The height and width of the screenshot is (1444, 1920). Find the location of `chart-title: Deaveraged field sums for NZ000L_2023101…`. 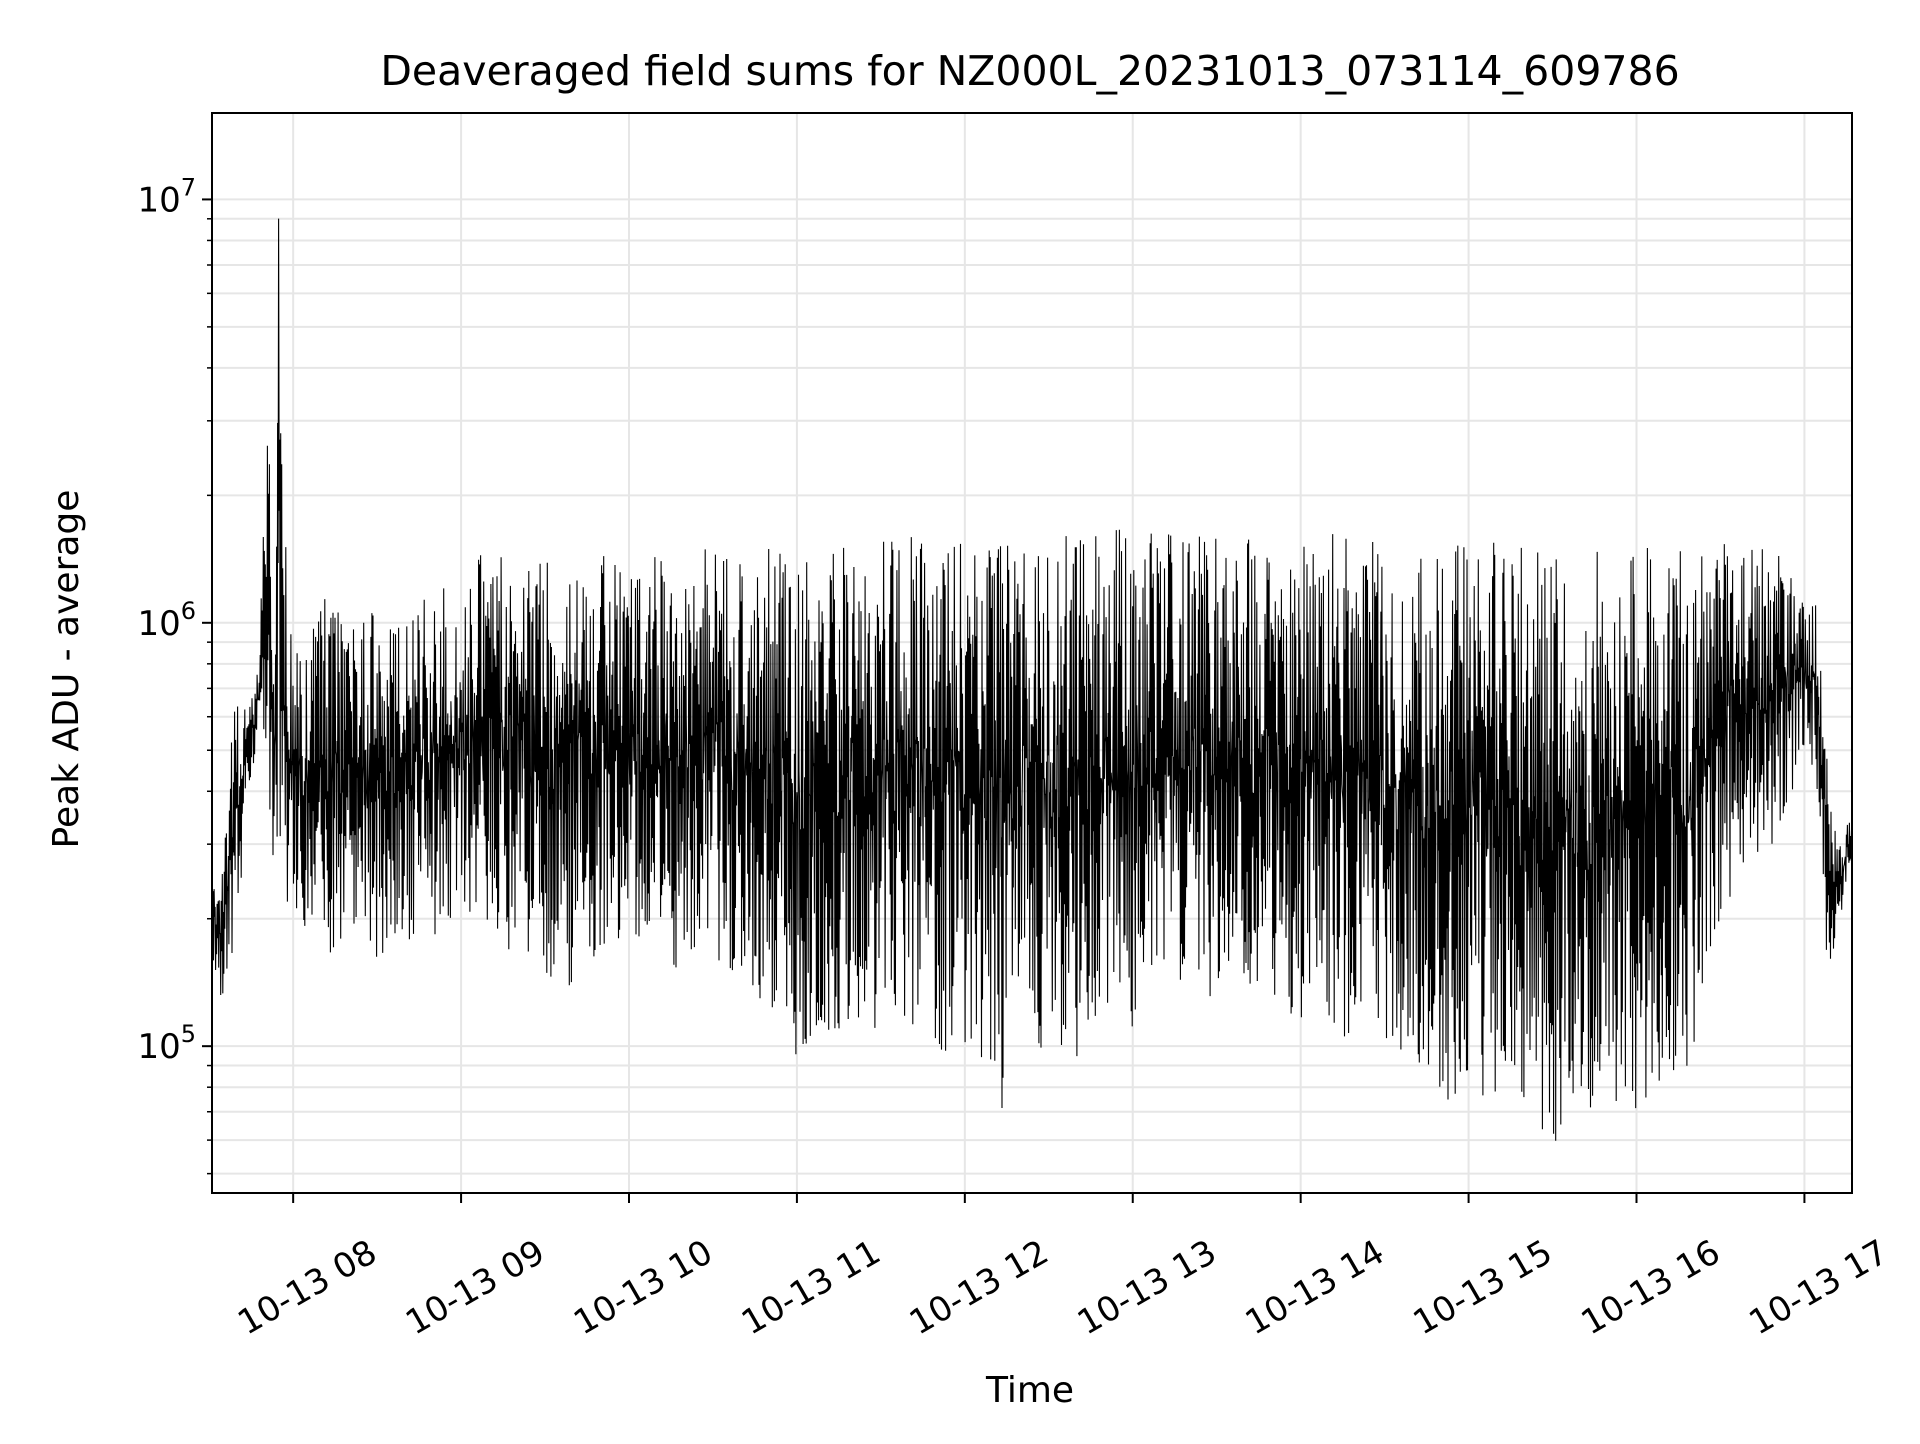

chart-title: Deaveraged field sums for NZ000L_2023101… is located at coordinates (1029, 71).